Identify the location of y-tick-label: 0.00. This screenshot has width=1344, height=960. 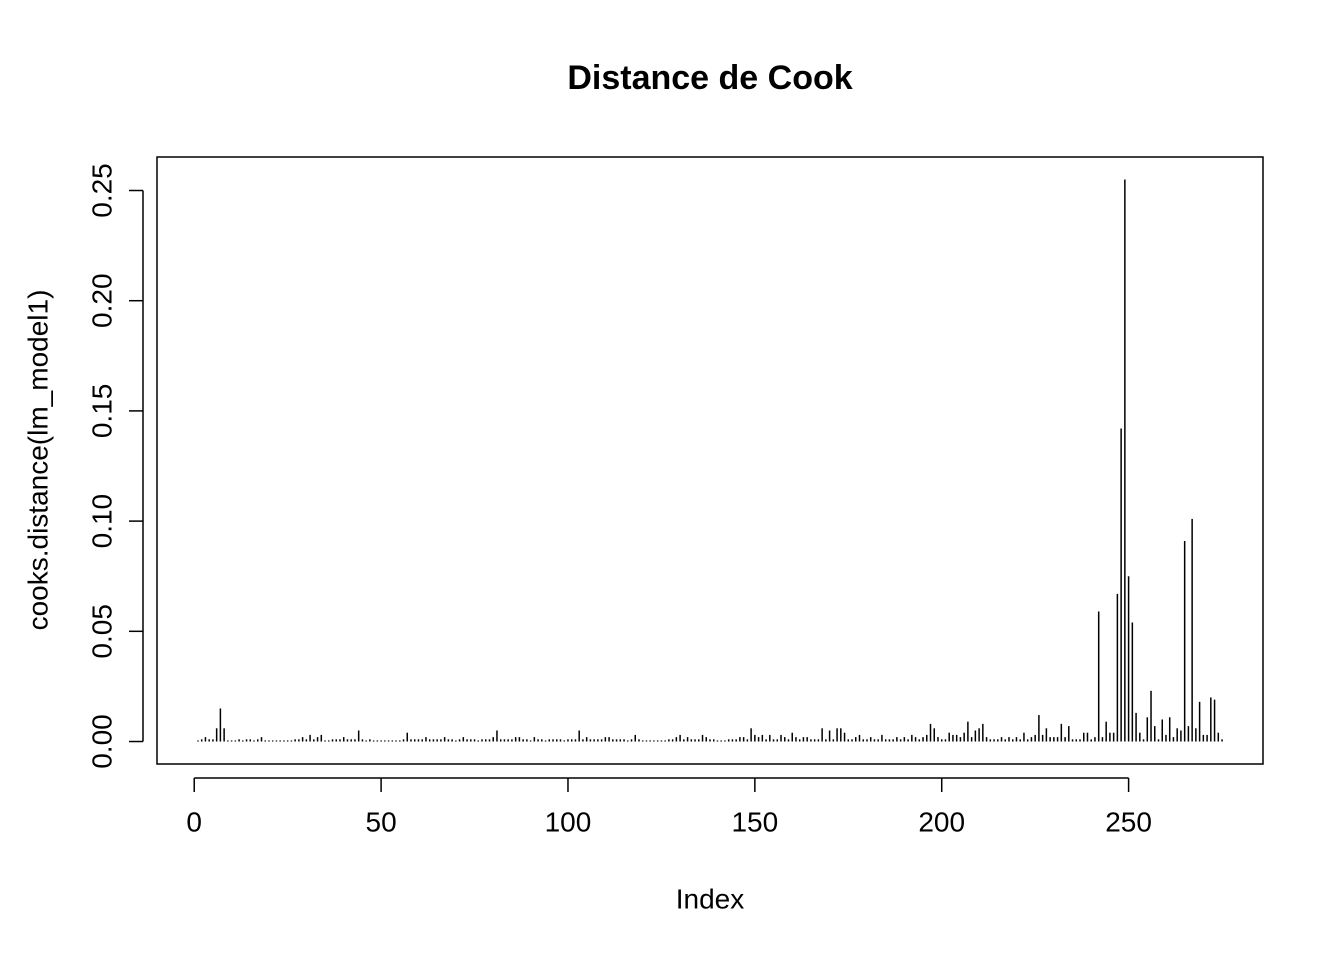
(101, 741).